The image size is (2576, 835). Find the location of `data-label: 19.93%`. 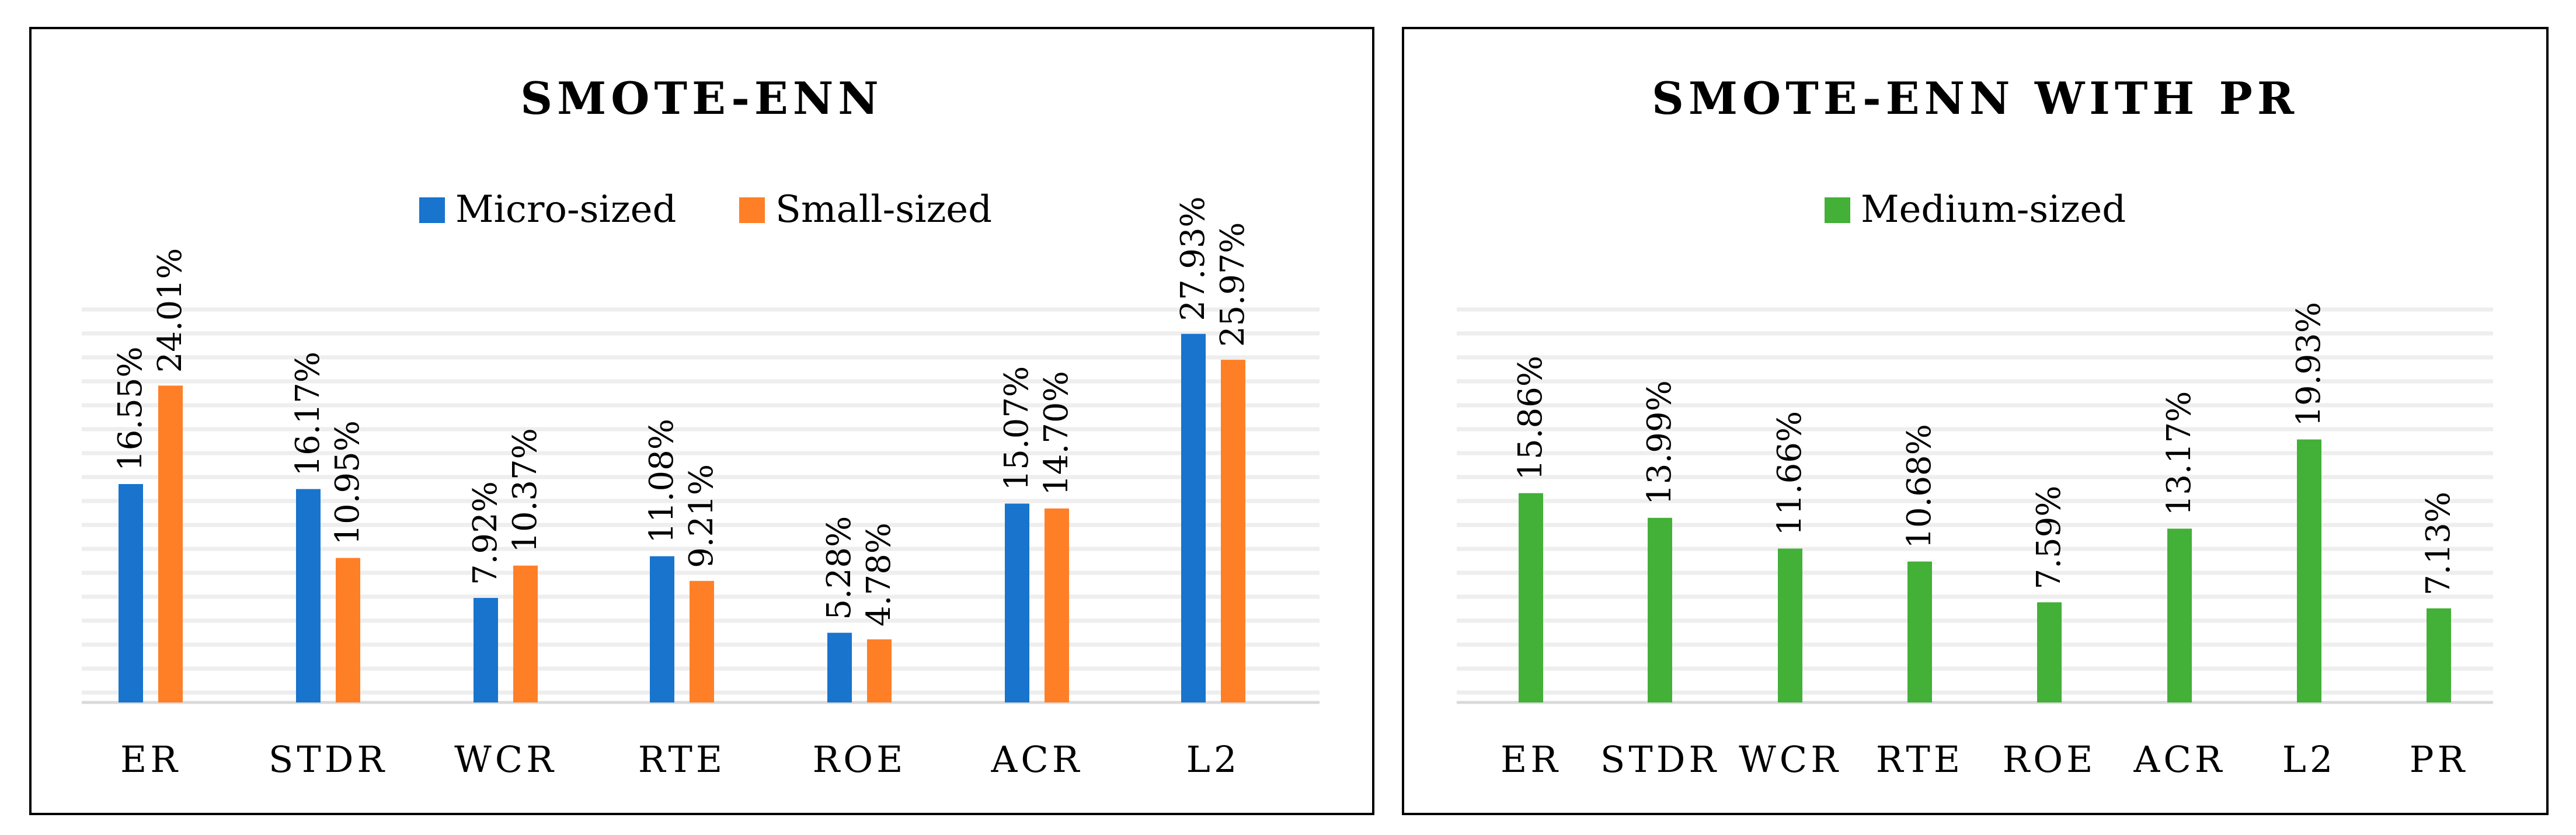

data-label: 19.93% is located at coordinates (2309, 365).